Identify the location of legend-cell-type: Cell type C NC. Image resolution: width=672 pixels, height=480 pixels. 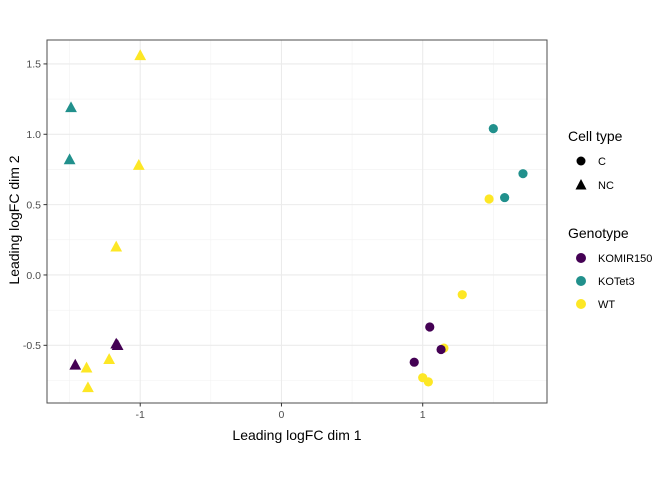
(595, 160).